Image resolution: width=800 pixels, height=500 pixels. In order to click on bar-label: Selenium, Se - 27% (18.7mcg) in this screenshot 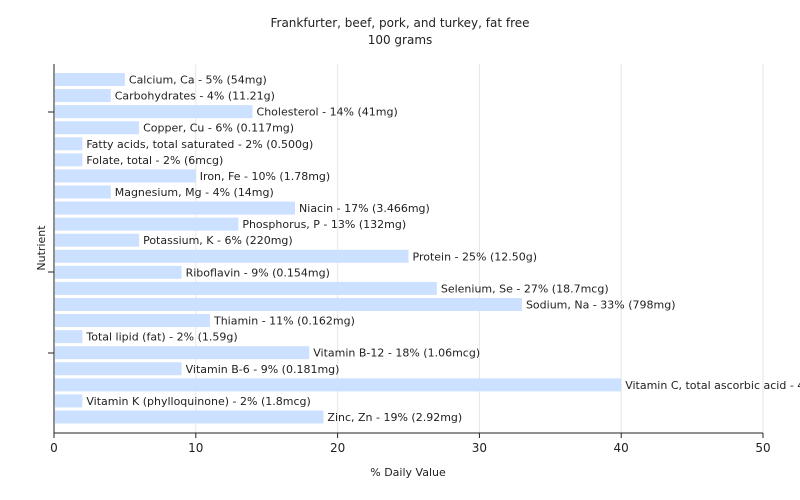, I will do `click(525, 288)`.